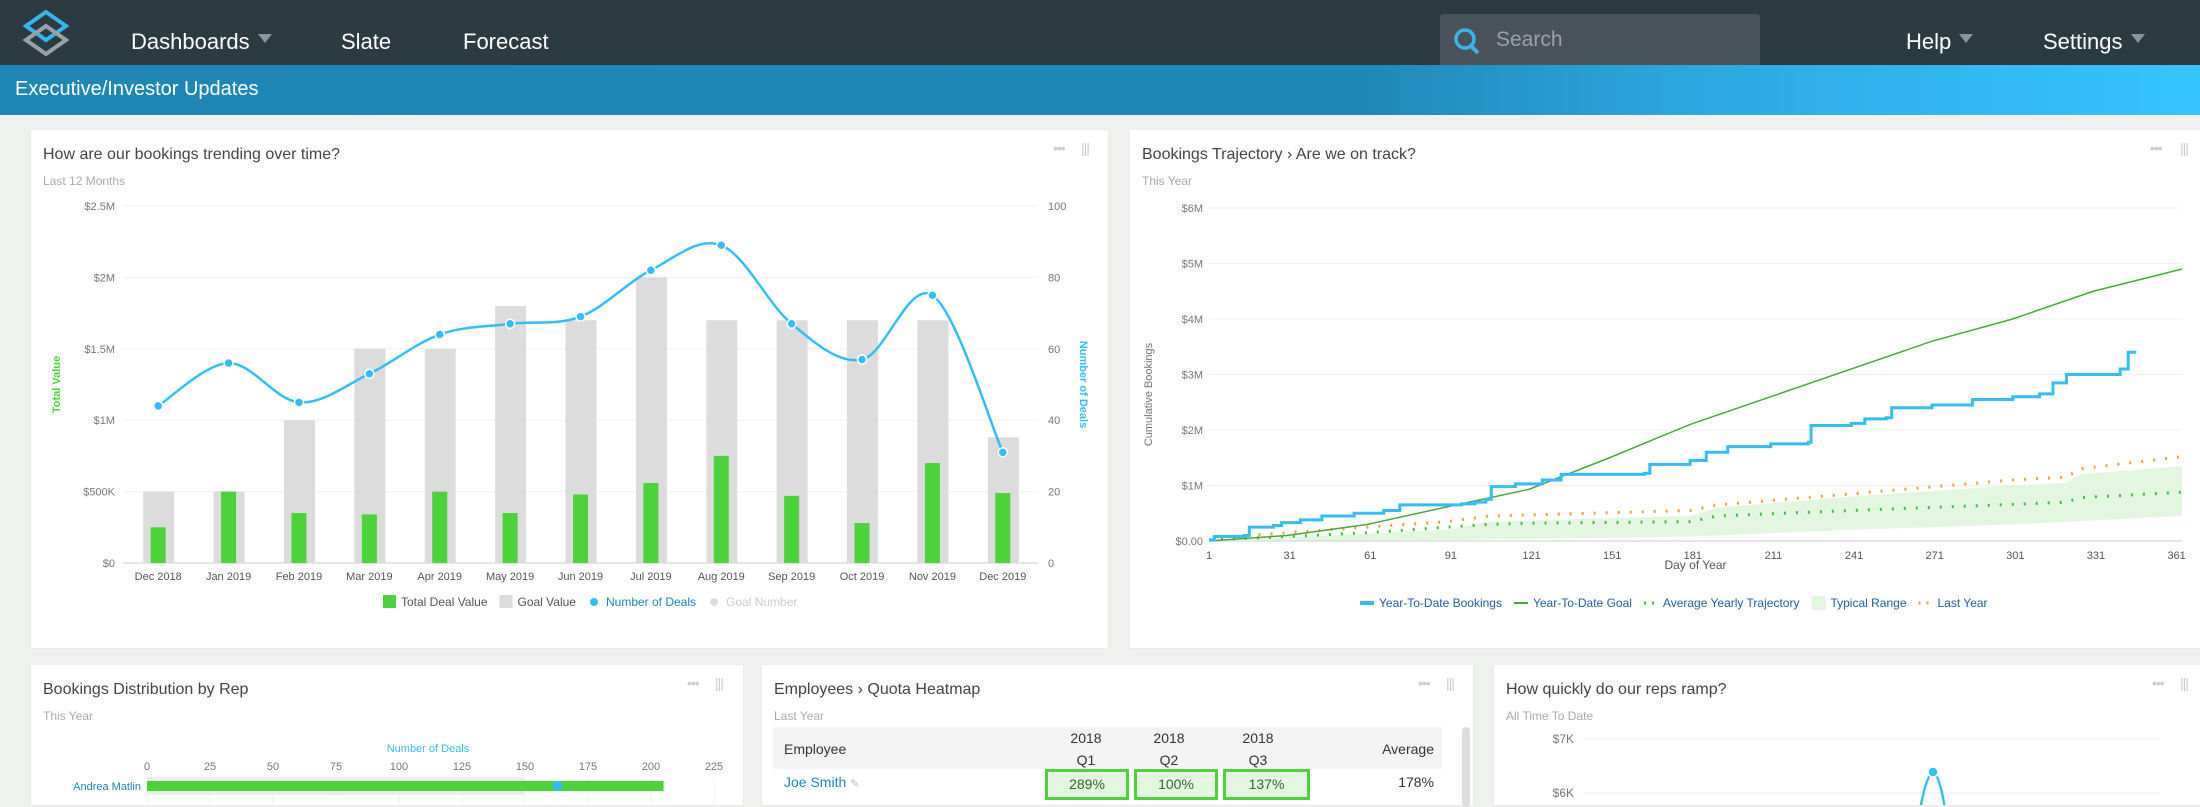 The width and height of the screenshot is (2200, 807). What do you see at coordinates (99, 493) in the screenshot?
I see `y-tick: $500K` at bounding box center [99, 493].